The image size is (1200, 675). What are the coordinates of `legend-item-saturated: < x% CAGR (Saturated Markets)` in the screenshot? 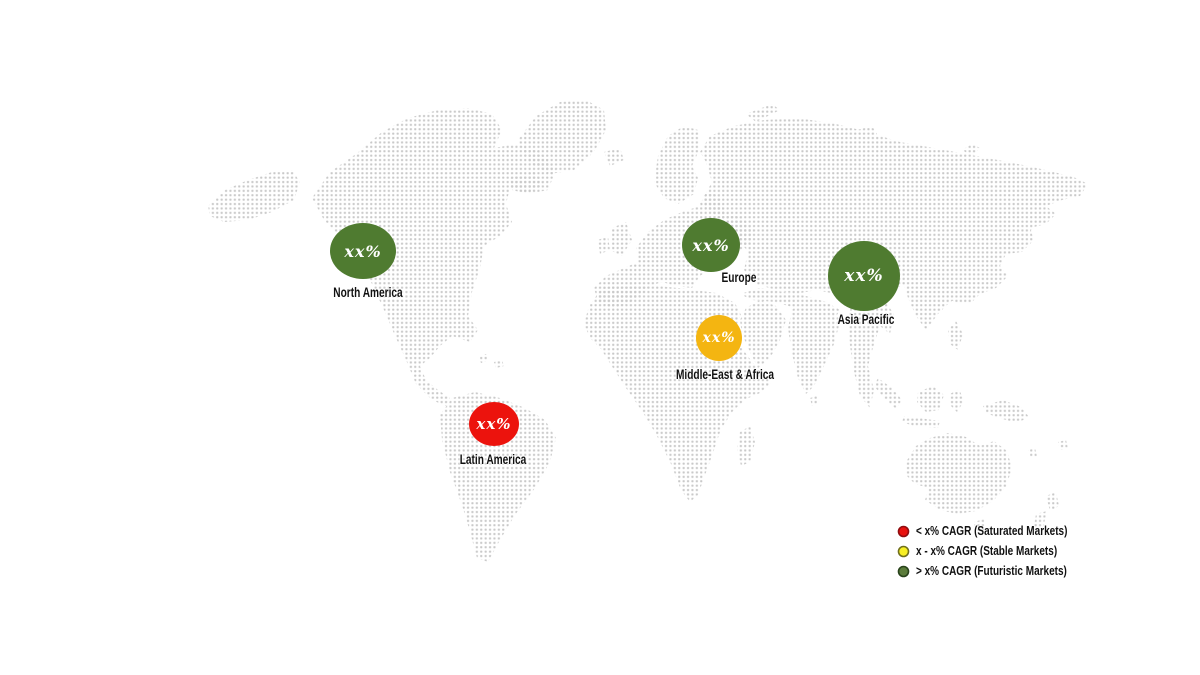 It's located at (1001, 531).